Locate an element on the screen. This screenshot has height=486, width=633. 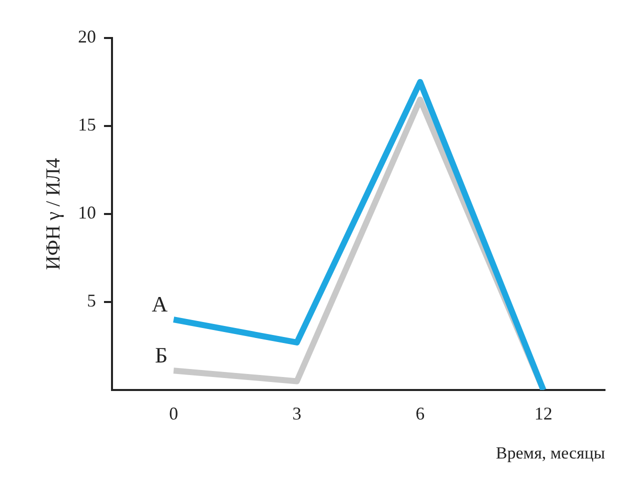
x-tick-label: 12 is located at coordinates (543, 414).